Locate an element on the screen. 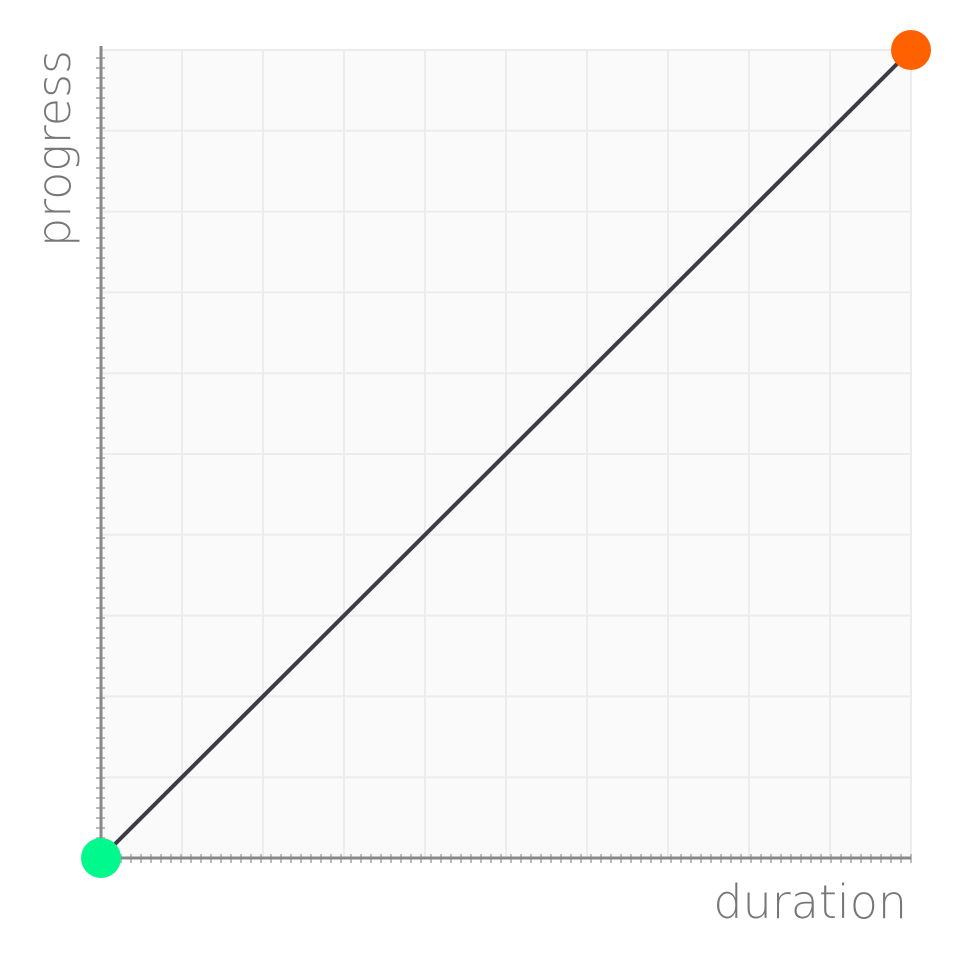  end-point is located at coordinates (911, 50).